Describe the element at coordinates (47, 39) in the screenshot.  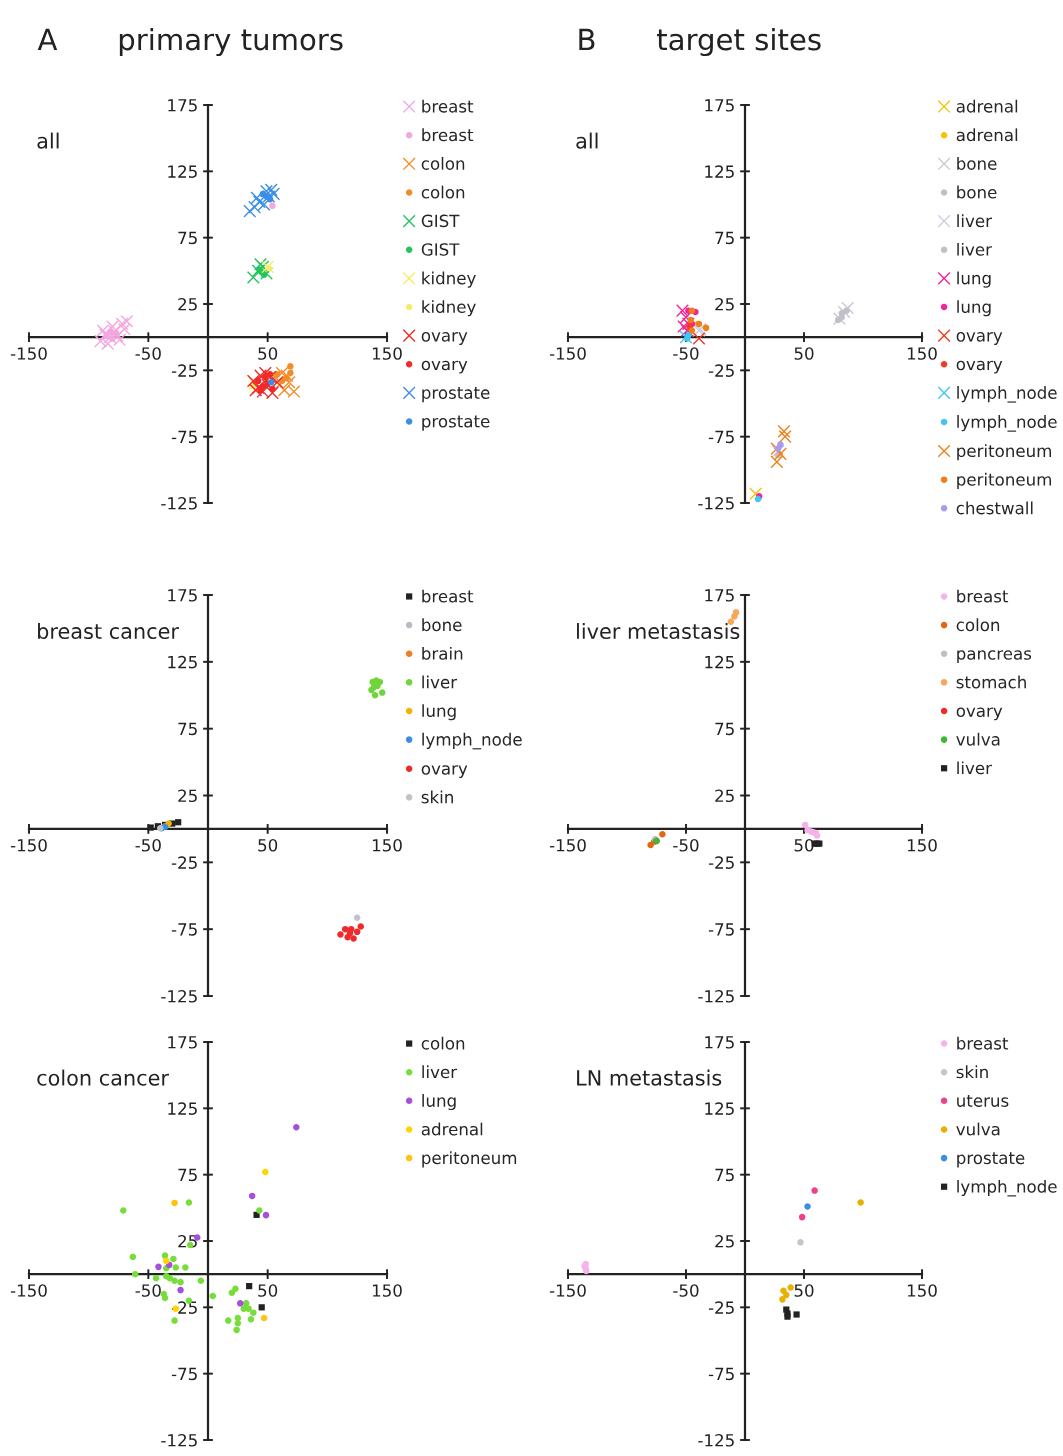
I see `text: A` at that location.